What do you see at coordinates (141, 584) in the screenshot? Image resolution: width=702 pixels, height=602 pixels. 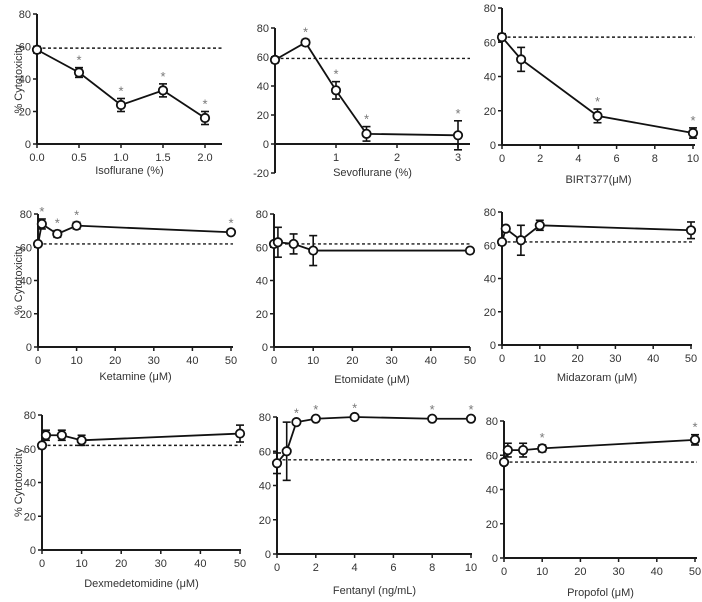 I see `x-axis-label: Dexmedetomidine (μM)` at bounding box center [141, 584].